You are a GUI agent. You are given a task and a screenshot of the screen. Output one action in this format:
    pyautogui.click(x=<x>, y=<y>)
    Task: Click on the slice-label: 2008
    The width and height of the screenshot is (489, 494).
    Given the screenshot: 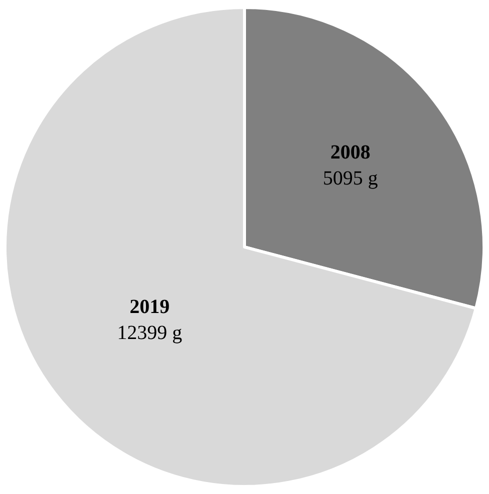 What is the action you would take?
    pyautogui.click(x=350, y=153)
    